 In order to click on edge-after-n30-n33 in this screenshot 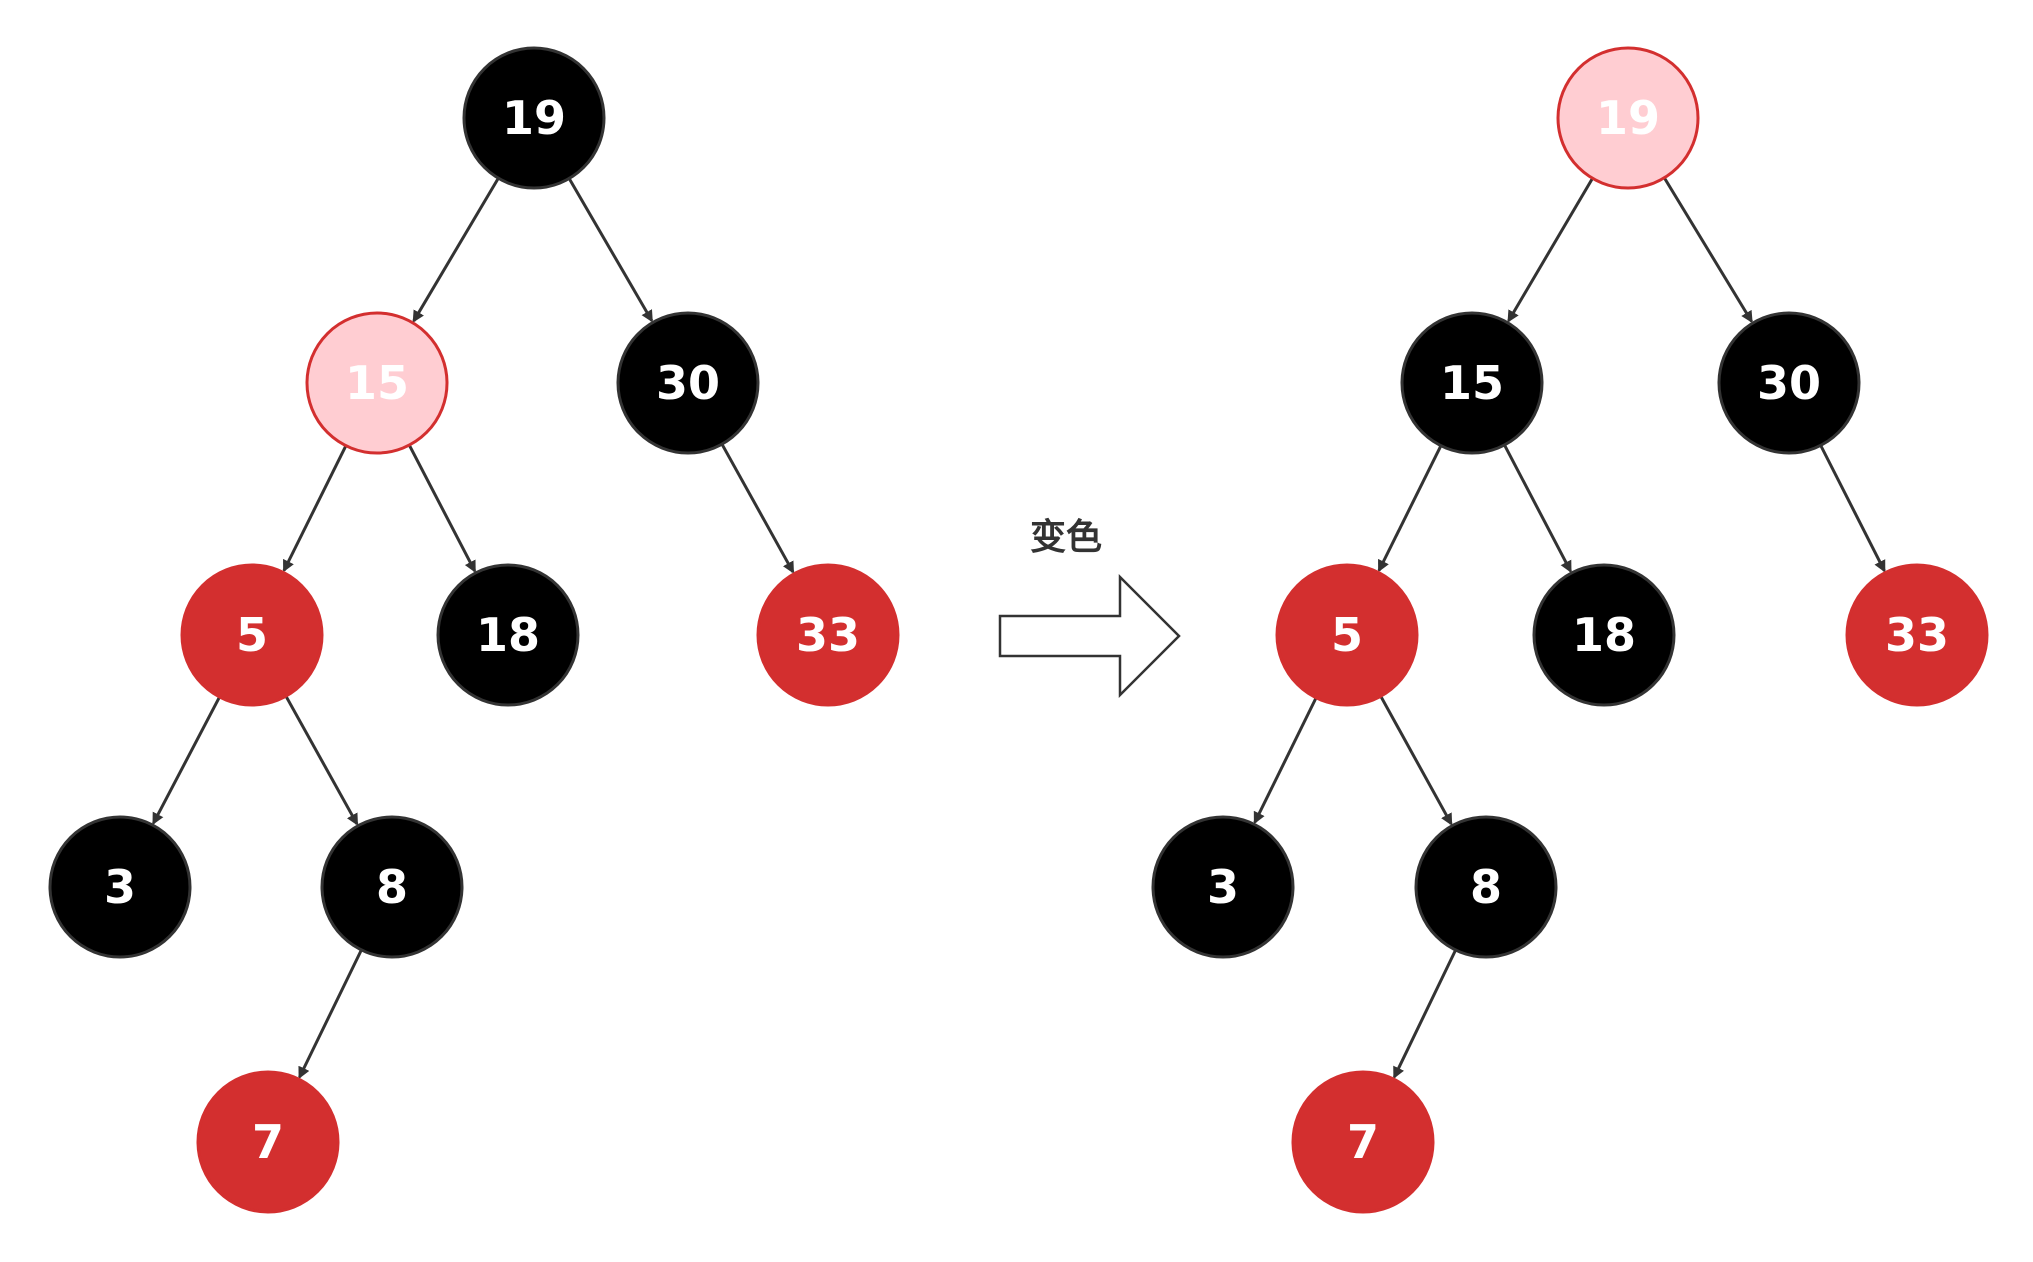, I will do `click(1852, 507)`.